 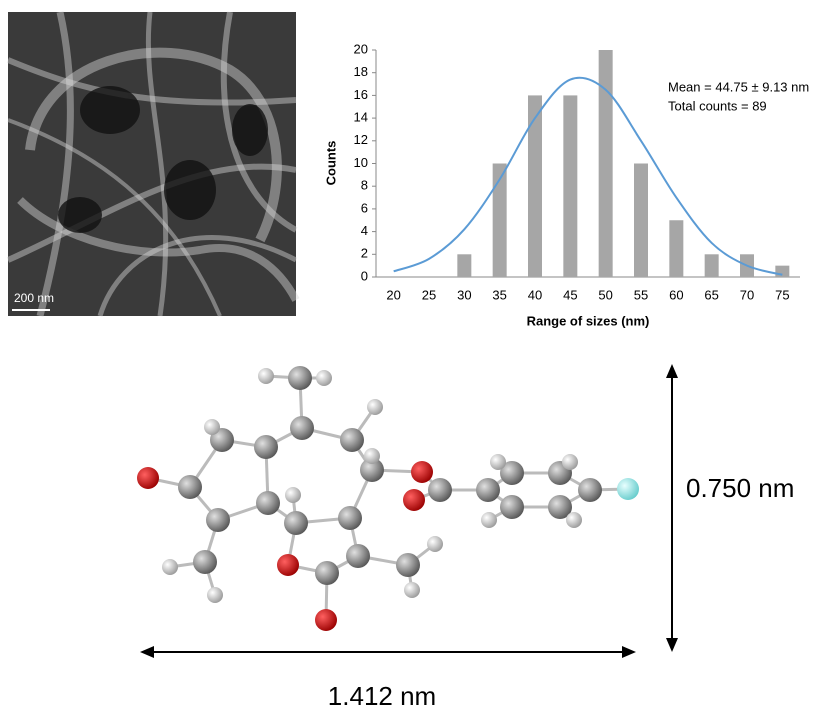 I want to click on height-label: 0.750 nm, so click(x=740, y=488).